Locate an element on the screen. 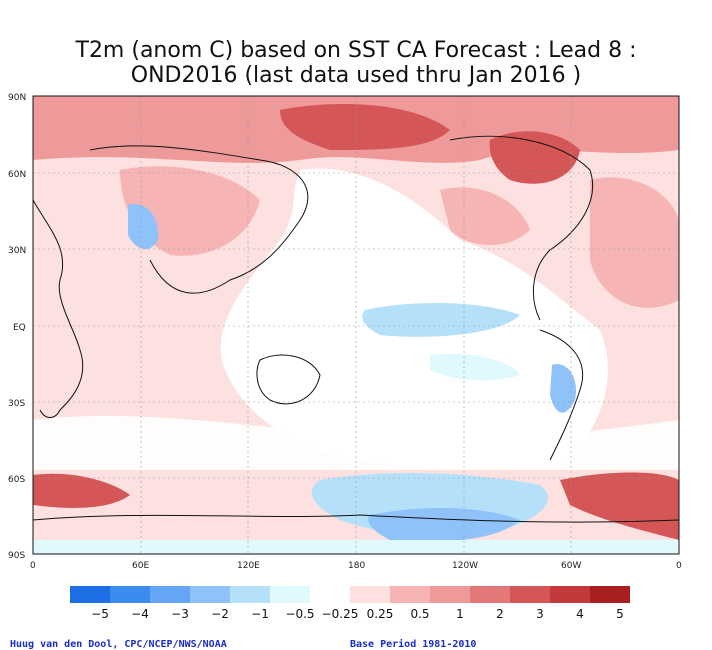  anomaly-region-warm-southern-east is located at coordinates (619, 506).